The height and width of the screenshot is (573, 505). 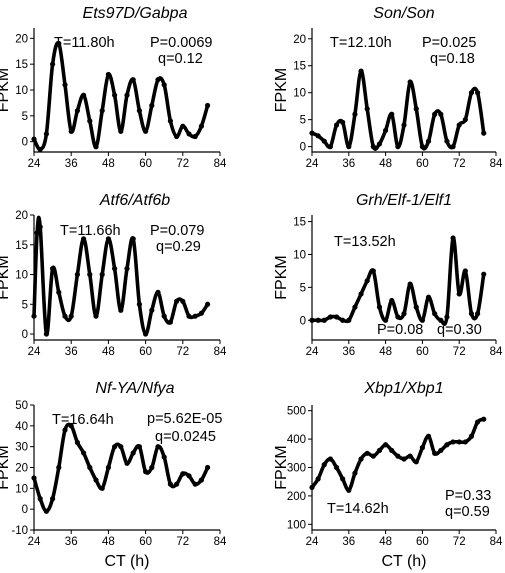 I want to click on panel-5-ylabel: FPKM, so click(x=6, y=467).